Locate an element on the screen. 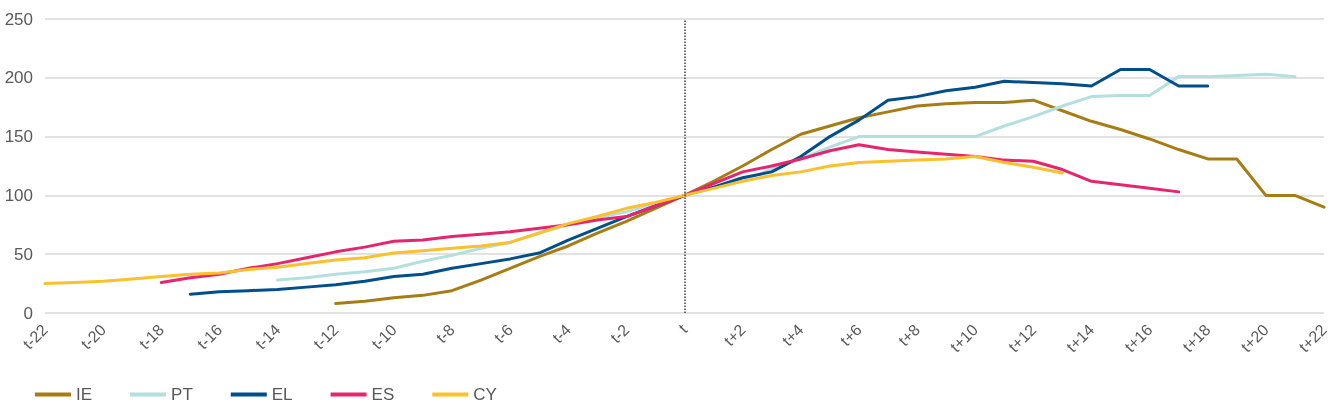  x-tick-label: t-16 is located at coordinates (209, 336).